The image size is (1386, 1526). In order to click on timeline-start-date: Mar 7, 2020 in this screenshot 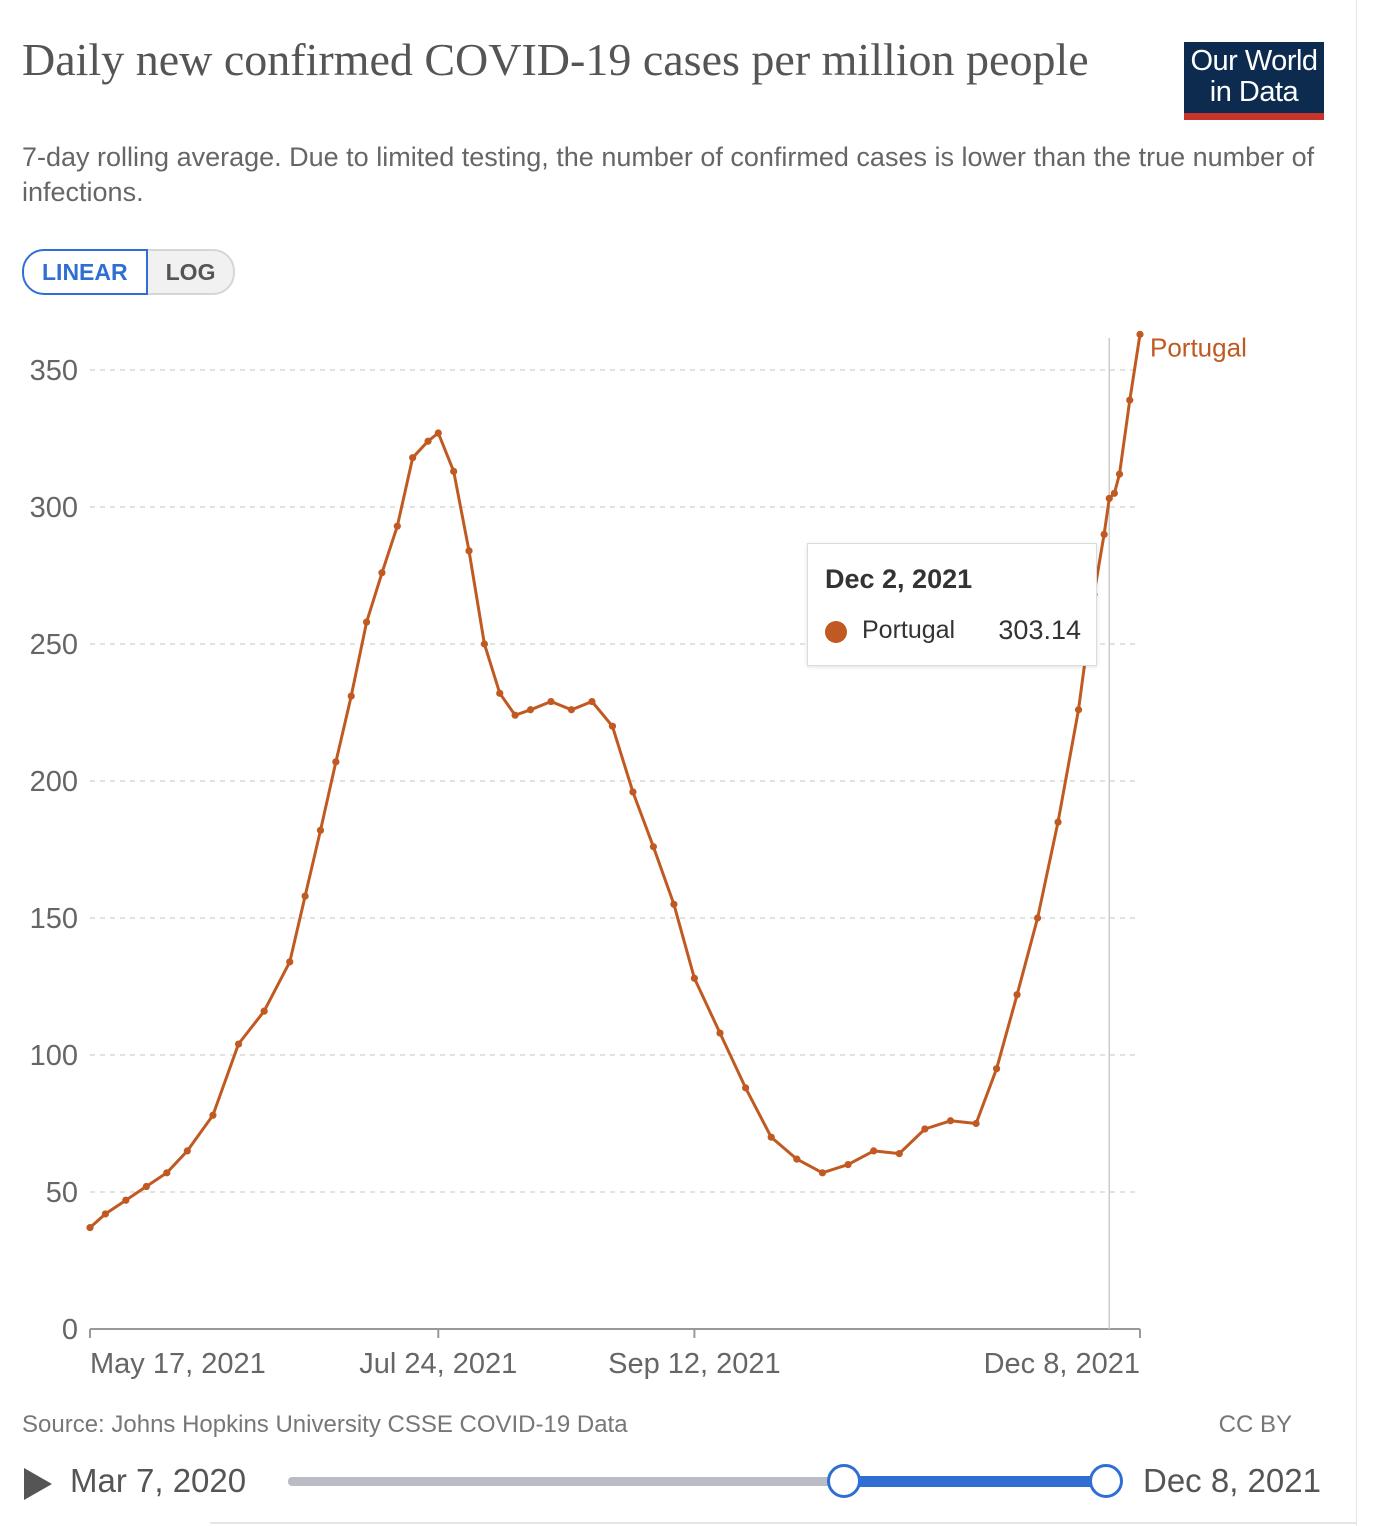, I will do `click(158, 1480)`.